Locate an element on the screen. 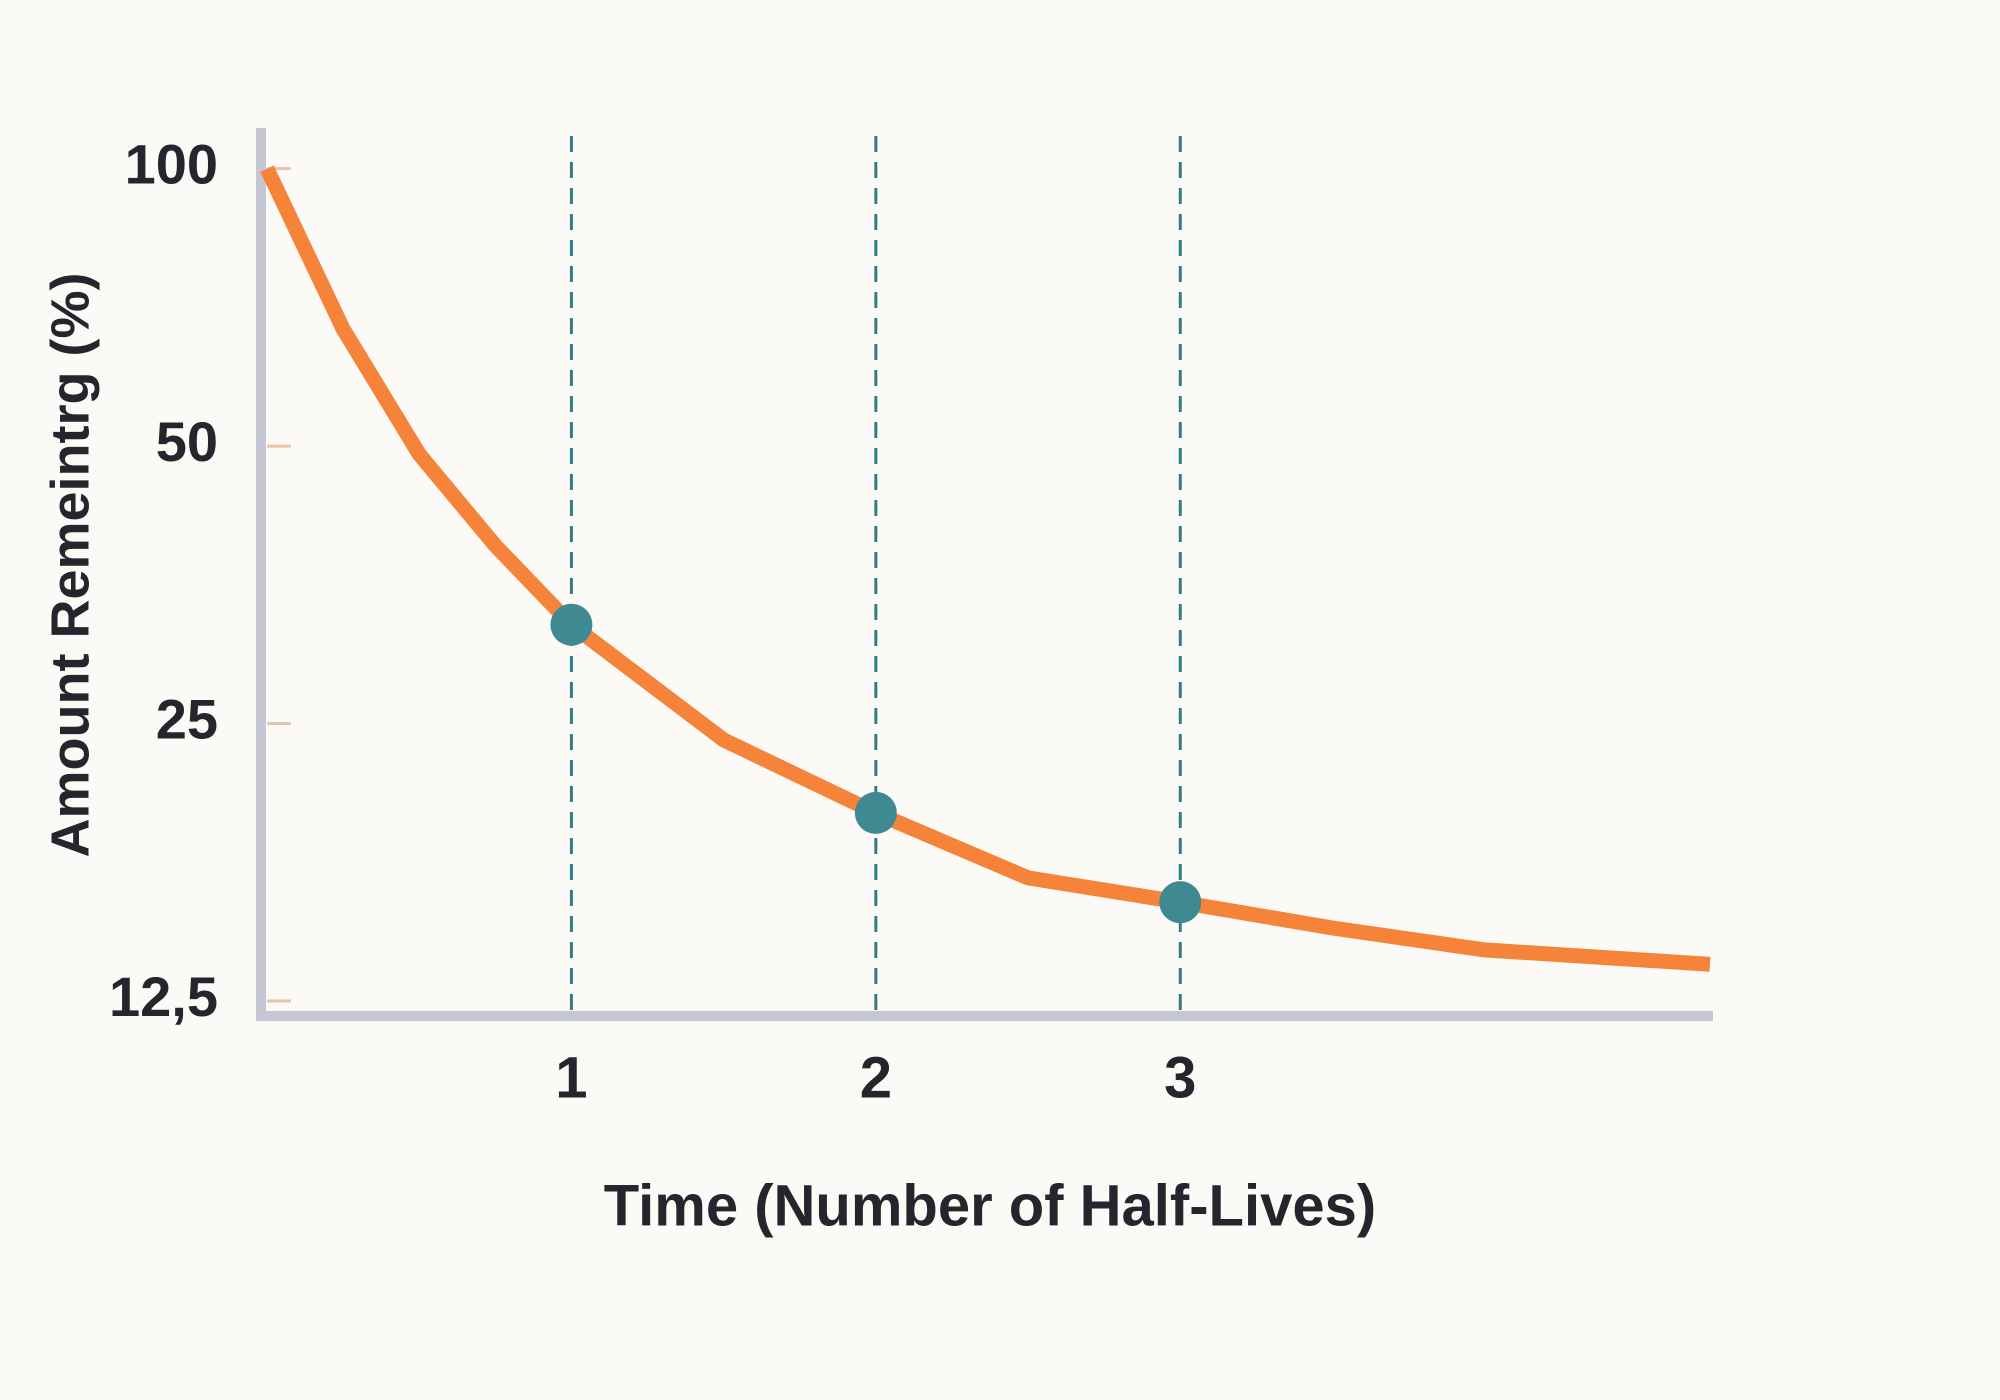  y-tick-label: 25 is located at coordinates (187, 718).